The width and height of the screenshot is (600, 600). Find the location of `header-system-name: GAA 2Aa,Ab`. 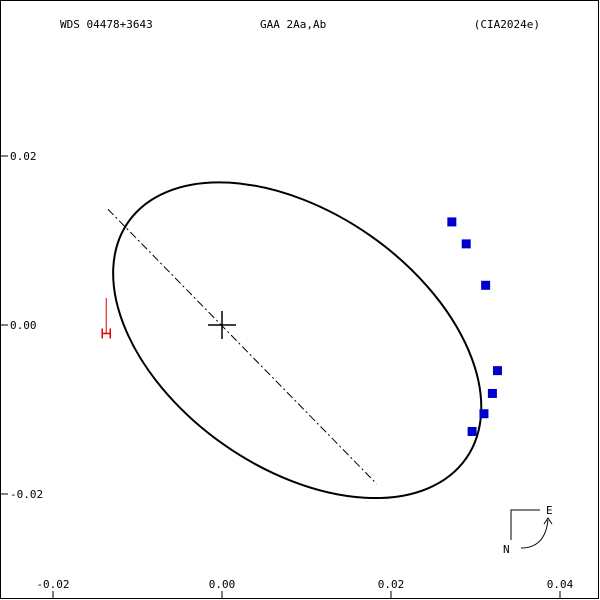

header-system-name: GAA 2Aa,Ab is located at coordinates (293, 24).